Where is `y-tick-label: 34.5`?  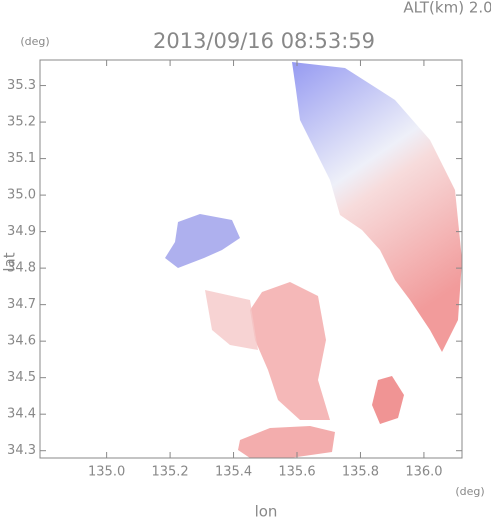 y-tick-label: 34.5 is located at coordinates (21, 377).